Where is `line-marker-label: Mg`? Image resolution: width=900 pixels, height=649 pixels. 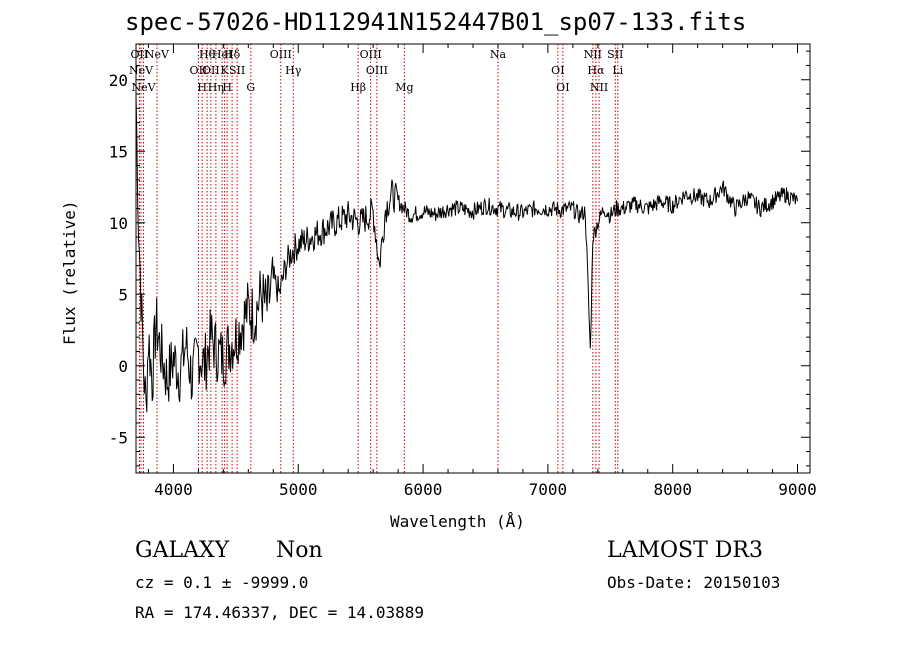 line-marker-label: Mg is located at coordinates (404, 87).